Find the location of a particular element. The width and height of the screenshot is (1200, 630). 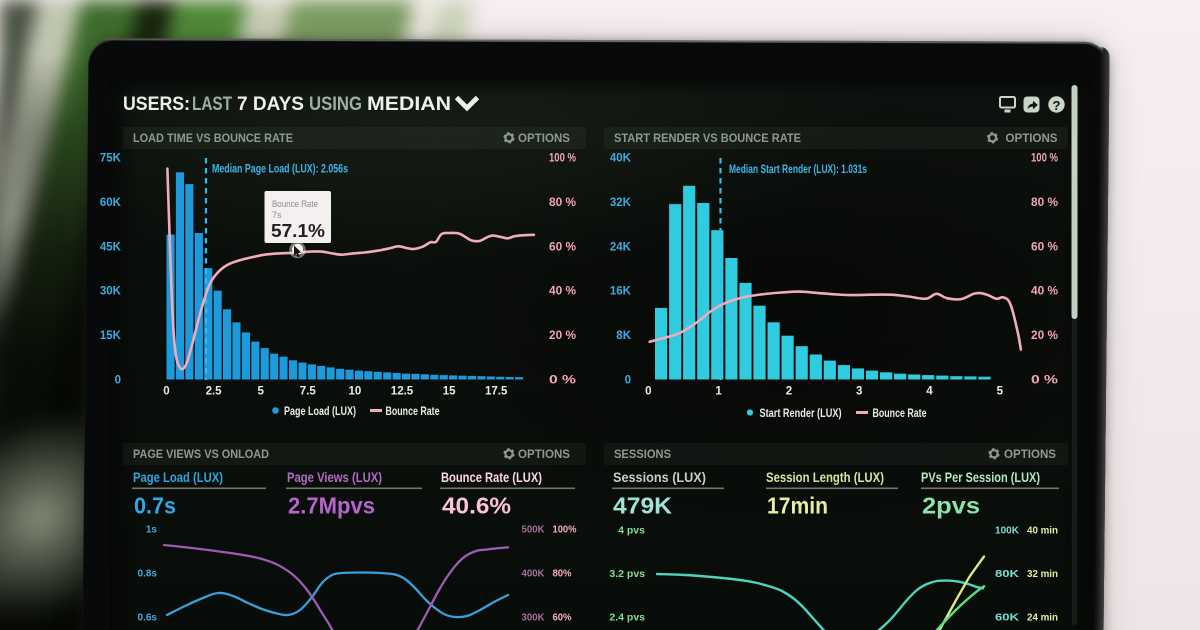

svg-text: 8K is located at coordinates (623, 336).